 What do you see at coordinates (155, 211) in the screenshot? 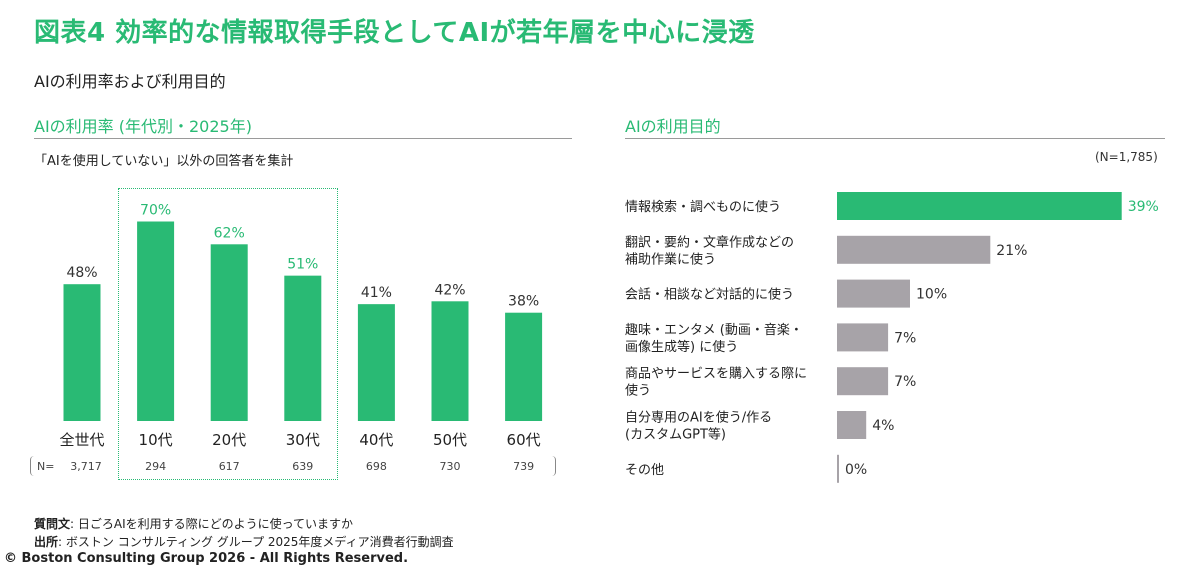
I see `usage-value-label: 70%` at bounding box center [155, 211].